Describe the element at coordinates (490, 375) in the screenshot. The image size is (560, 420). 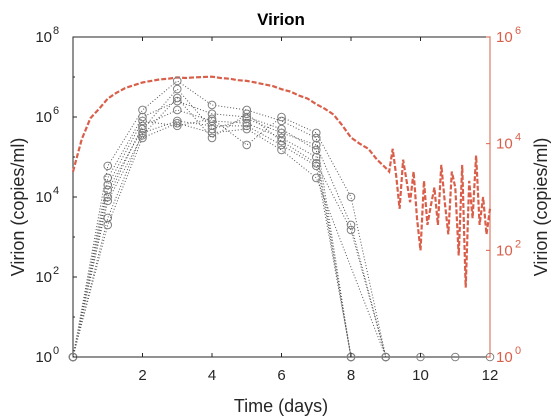
I see `x-tick-label-5: 12` at that location.